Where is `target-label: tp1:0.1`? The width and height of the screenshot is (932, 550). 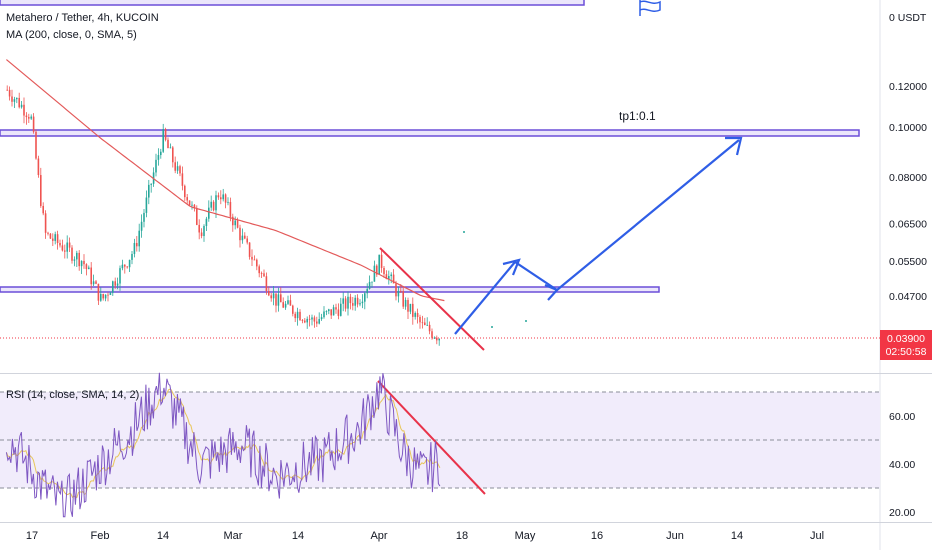
target-label: tp1:0.1 is located at coordinates (637, 116).